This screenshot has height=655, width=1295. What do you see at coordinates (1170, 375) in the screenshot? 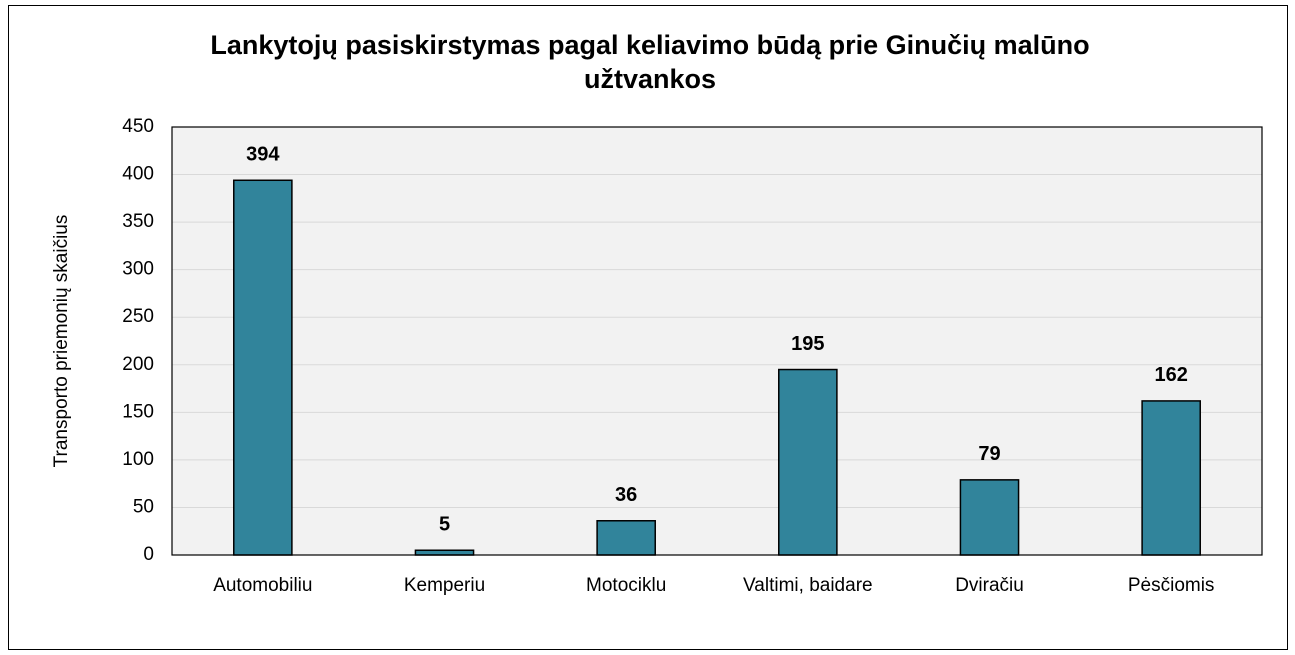
I see `data-label: 162` at bounding box center [1170, 375].